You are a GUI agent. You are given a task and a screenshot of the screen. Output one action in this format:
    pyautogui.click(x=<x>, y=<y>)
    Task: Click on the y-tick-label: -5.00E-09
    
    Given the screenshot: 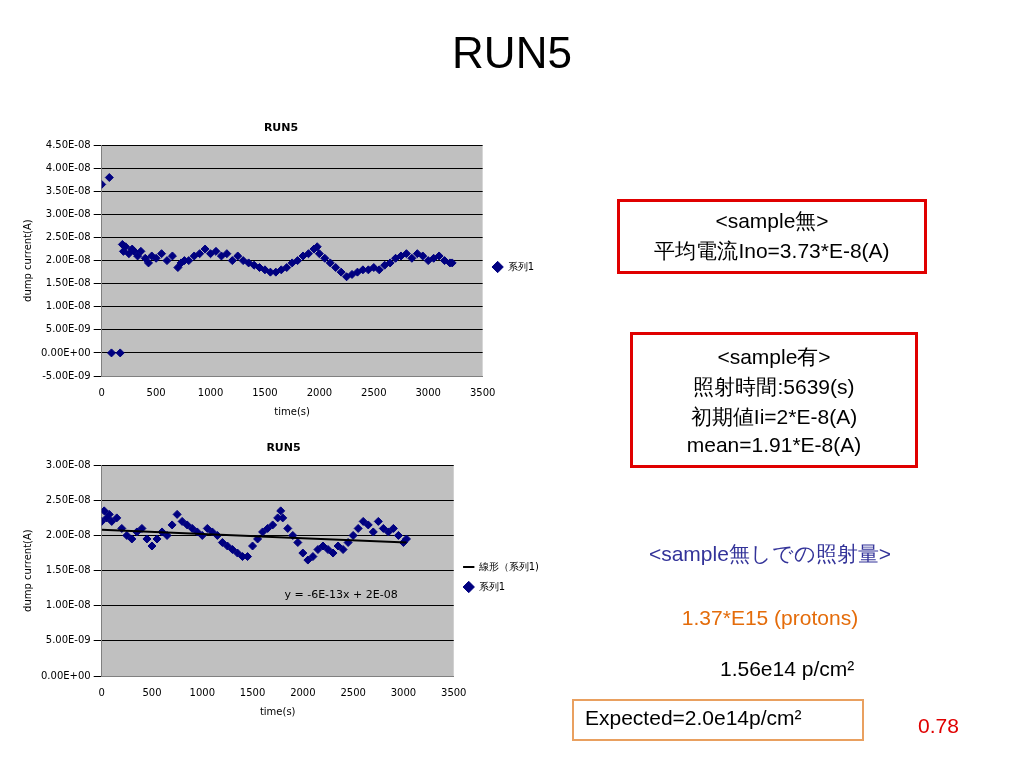 What is the action you would take?
    pyautogui.click(x=66, y=375)
    